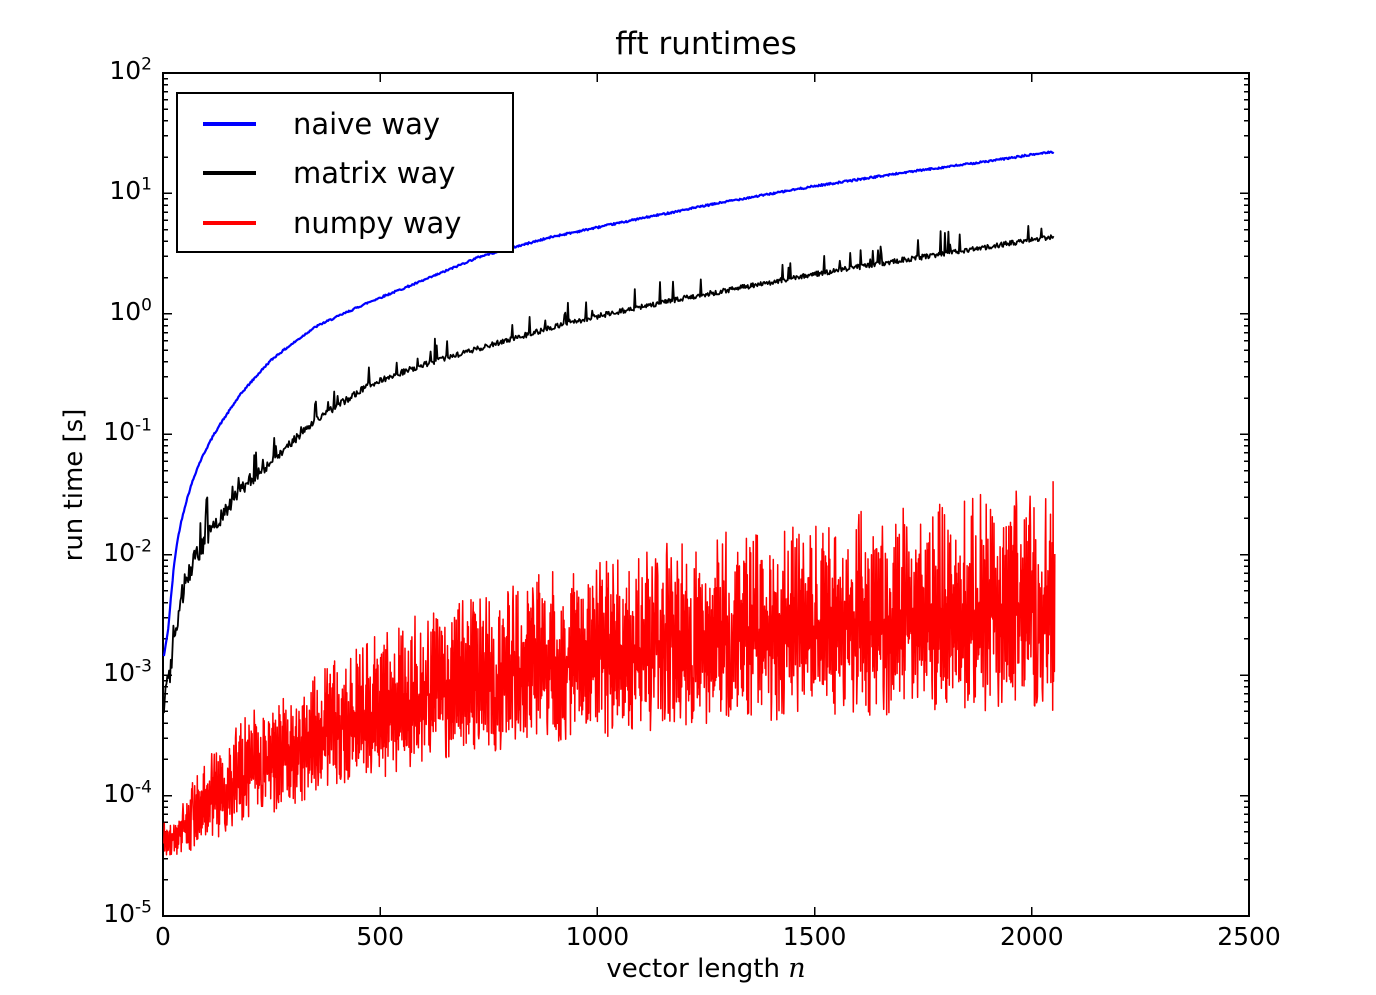 The width and height of the screenshot is (1376, 995). I want to click on legend-entry: naive way, so click(345, 124).